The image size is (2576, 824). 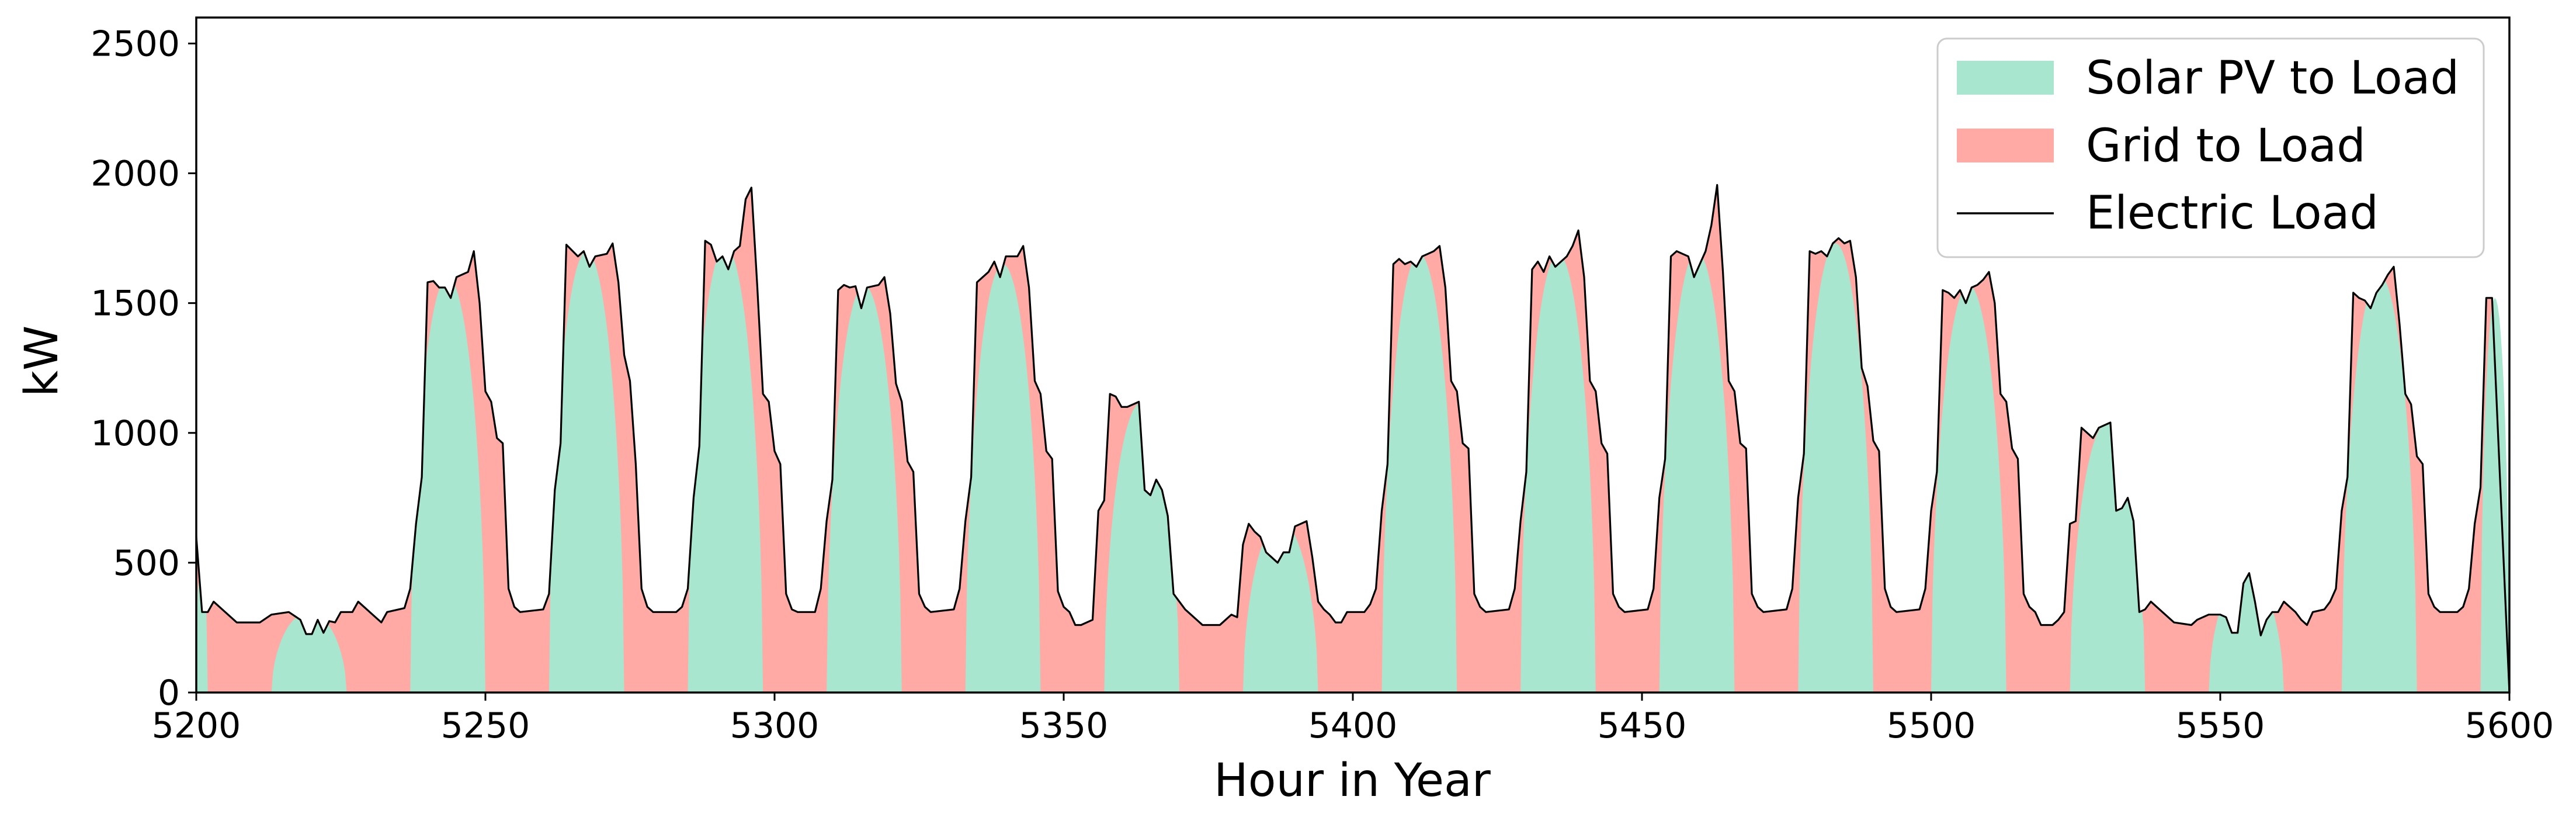 I want to click on y-tick-label: 1500, so click(x=135, y=303).